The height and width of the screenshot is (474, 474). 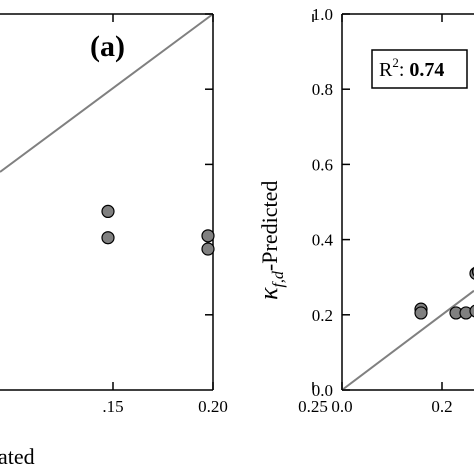 I want to click on r2-superscript: 2, so click(x=395, y=62).